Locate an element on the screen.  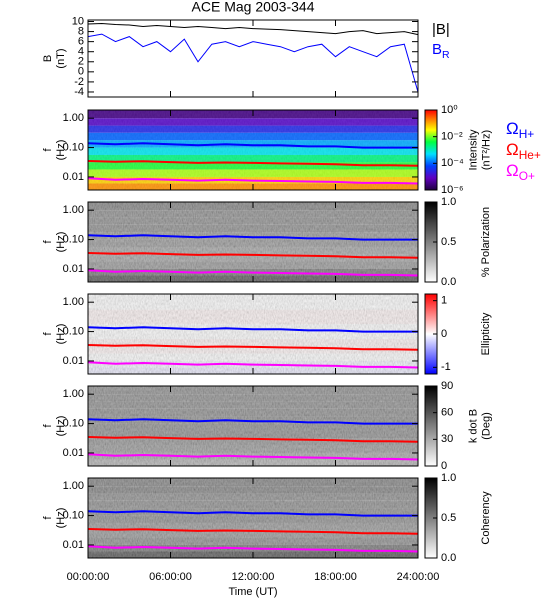
colorbar-tick-label: -1 is located at coordinates (446, 367).